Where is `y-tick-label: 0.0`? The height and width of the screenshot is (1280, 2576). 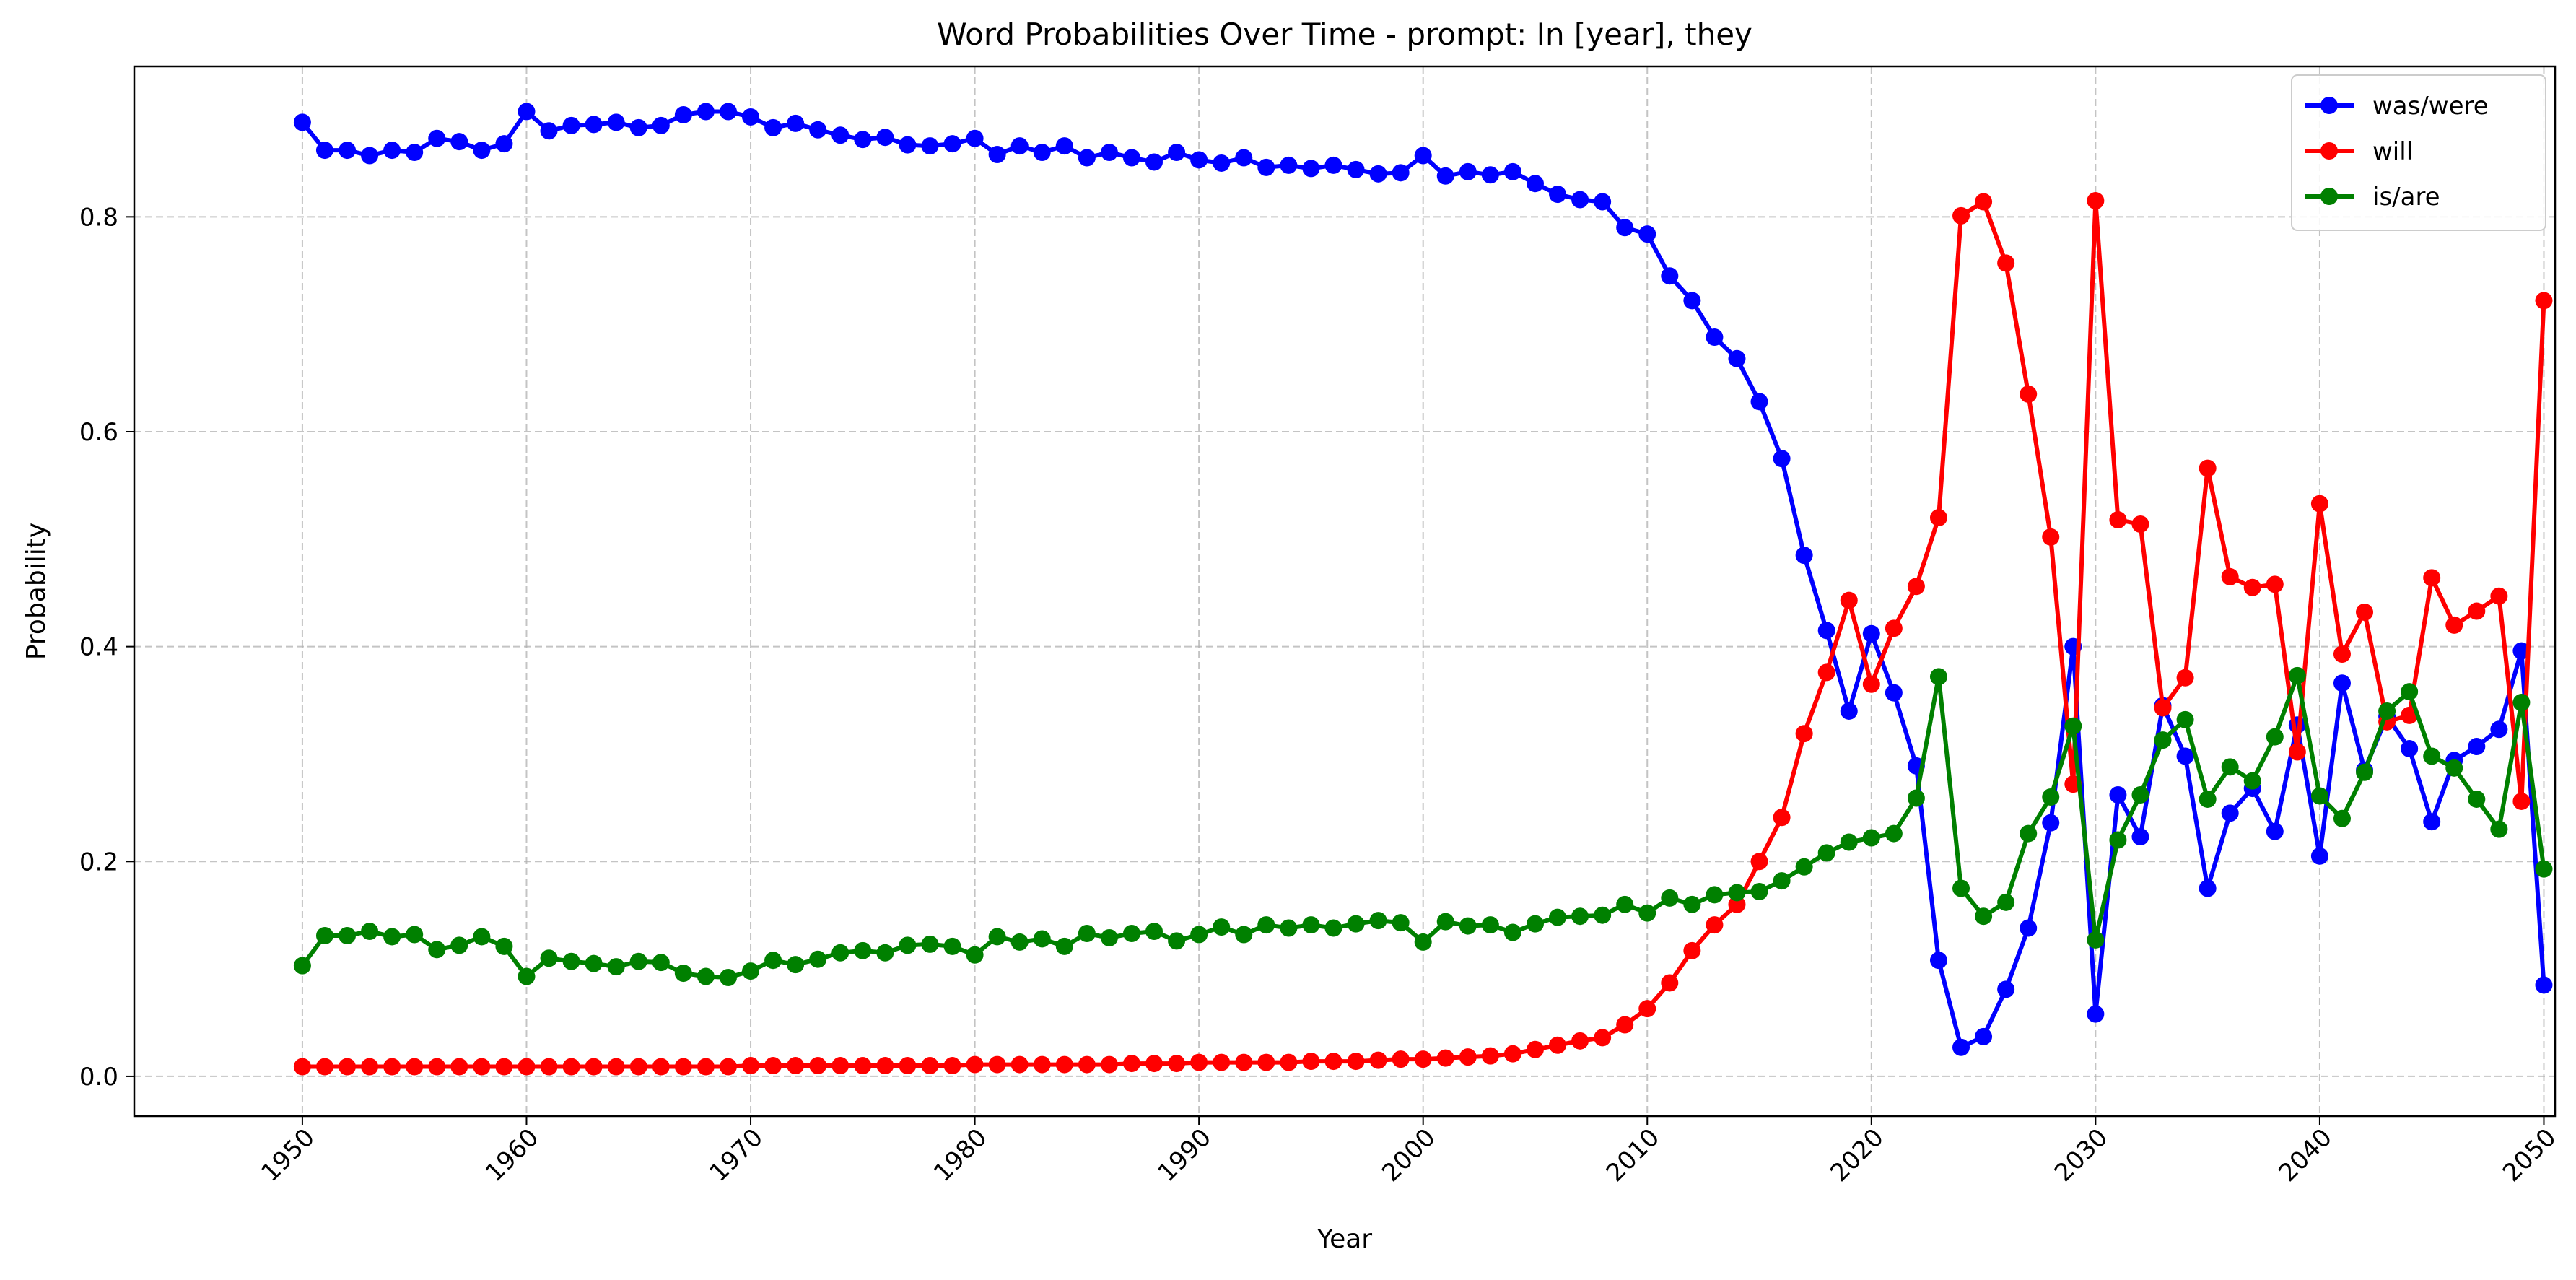
y-tick-label: 0.0 is located at coordinates (98, 1077).